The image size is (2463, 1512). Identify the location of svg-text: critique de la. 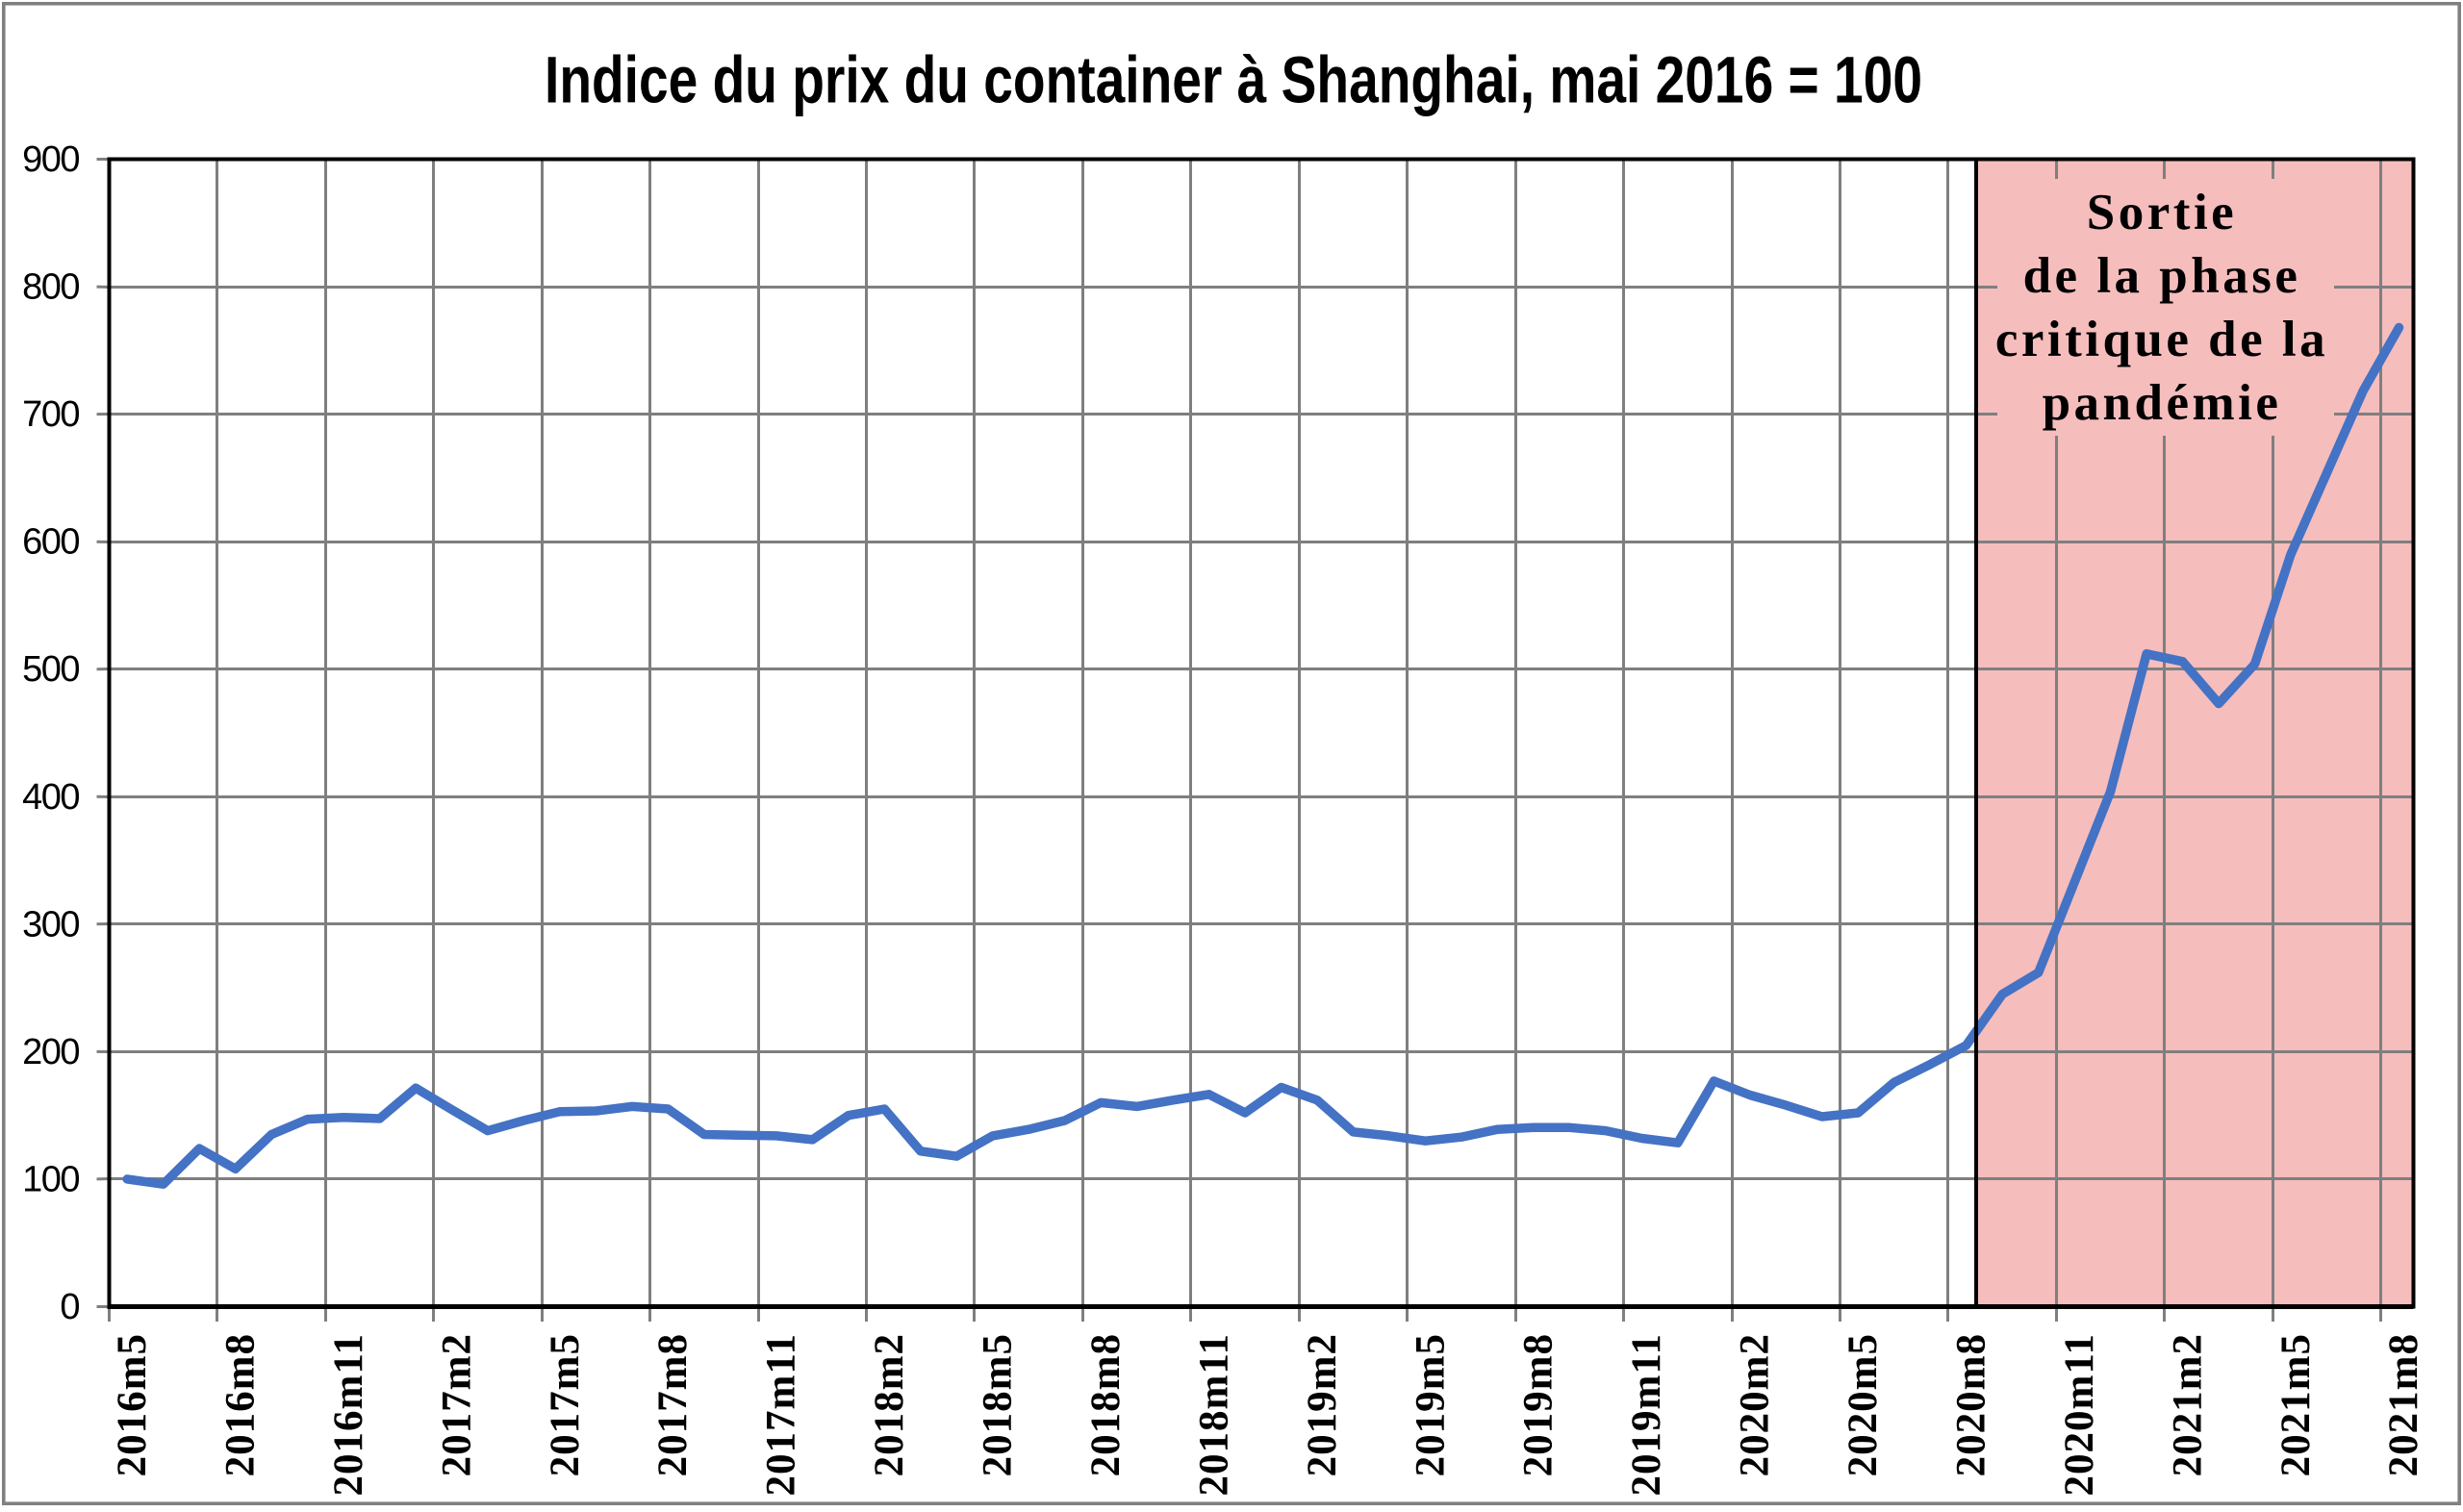
(2161, 339).